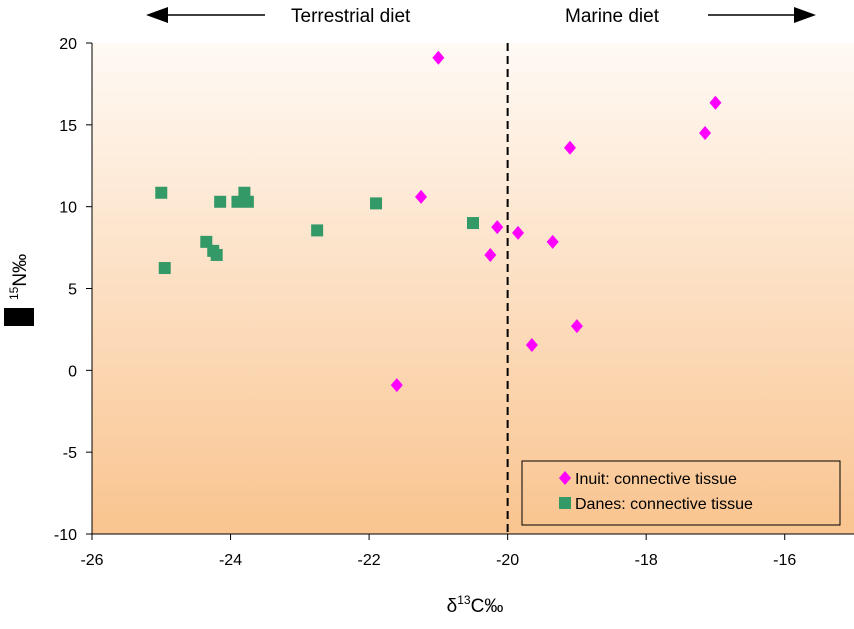 The image size is (854, 629). What do you see at coordinates (351, 16) in the screenshot?
I see `terrestrial-diet-label: Terrestrial diet` at bounding box center [351, 16].